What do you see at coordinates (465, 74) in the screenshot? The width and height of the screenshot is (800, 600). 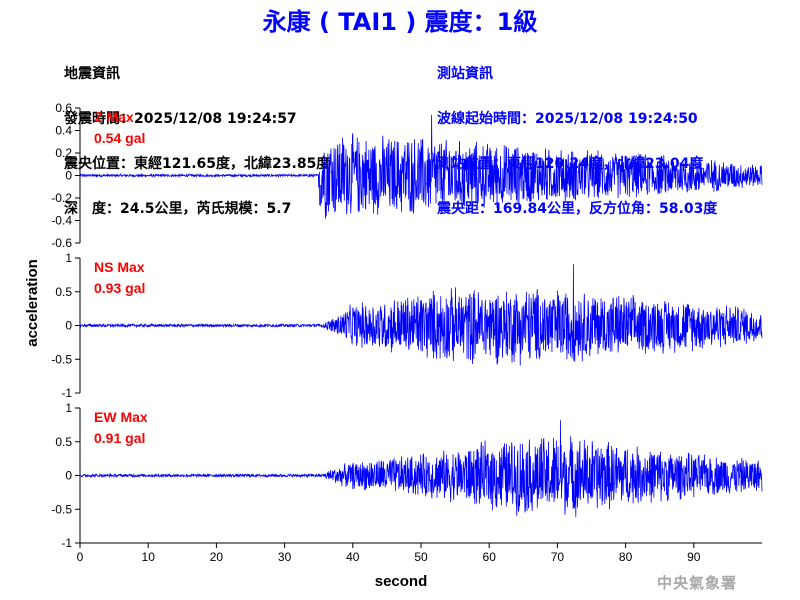 I see `station-info-heading: 測站資訊` at bounding box center [465, 74].